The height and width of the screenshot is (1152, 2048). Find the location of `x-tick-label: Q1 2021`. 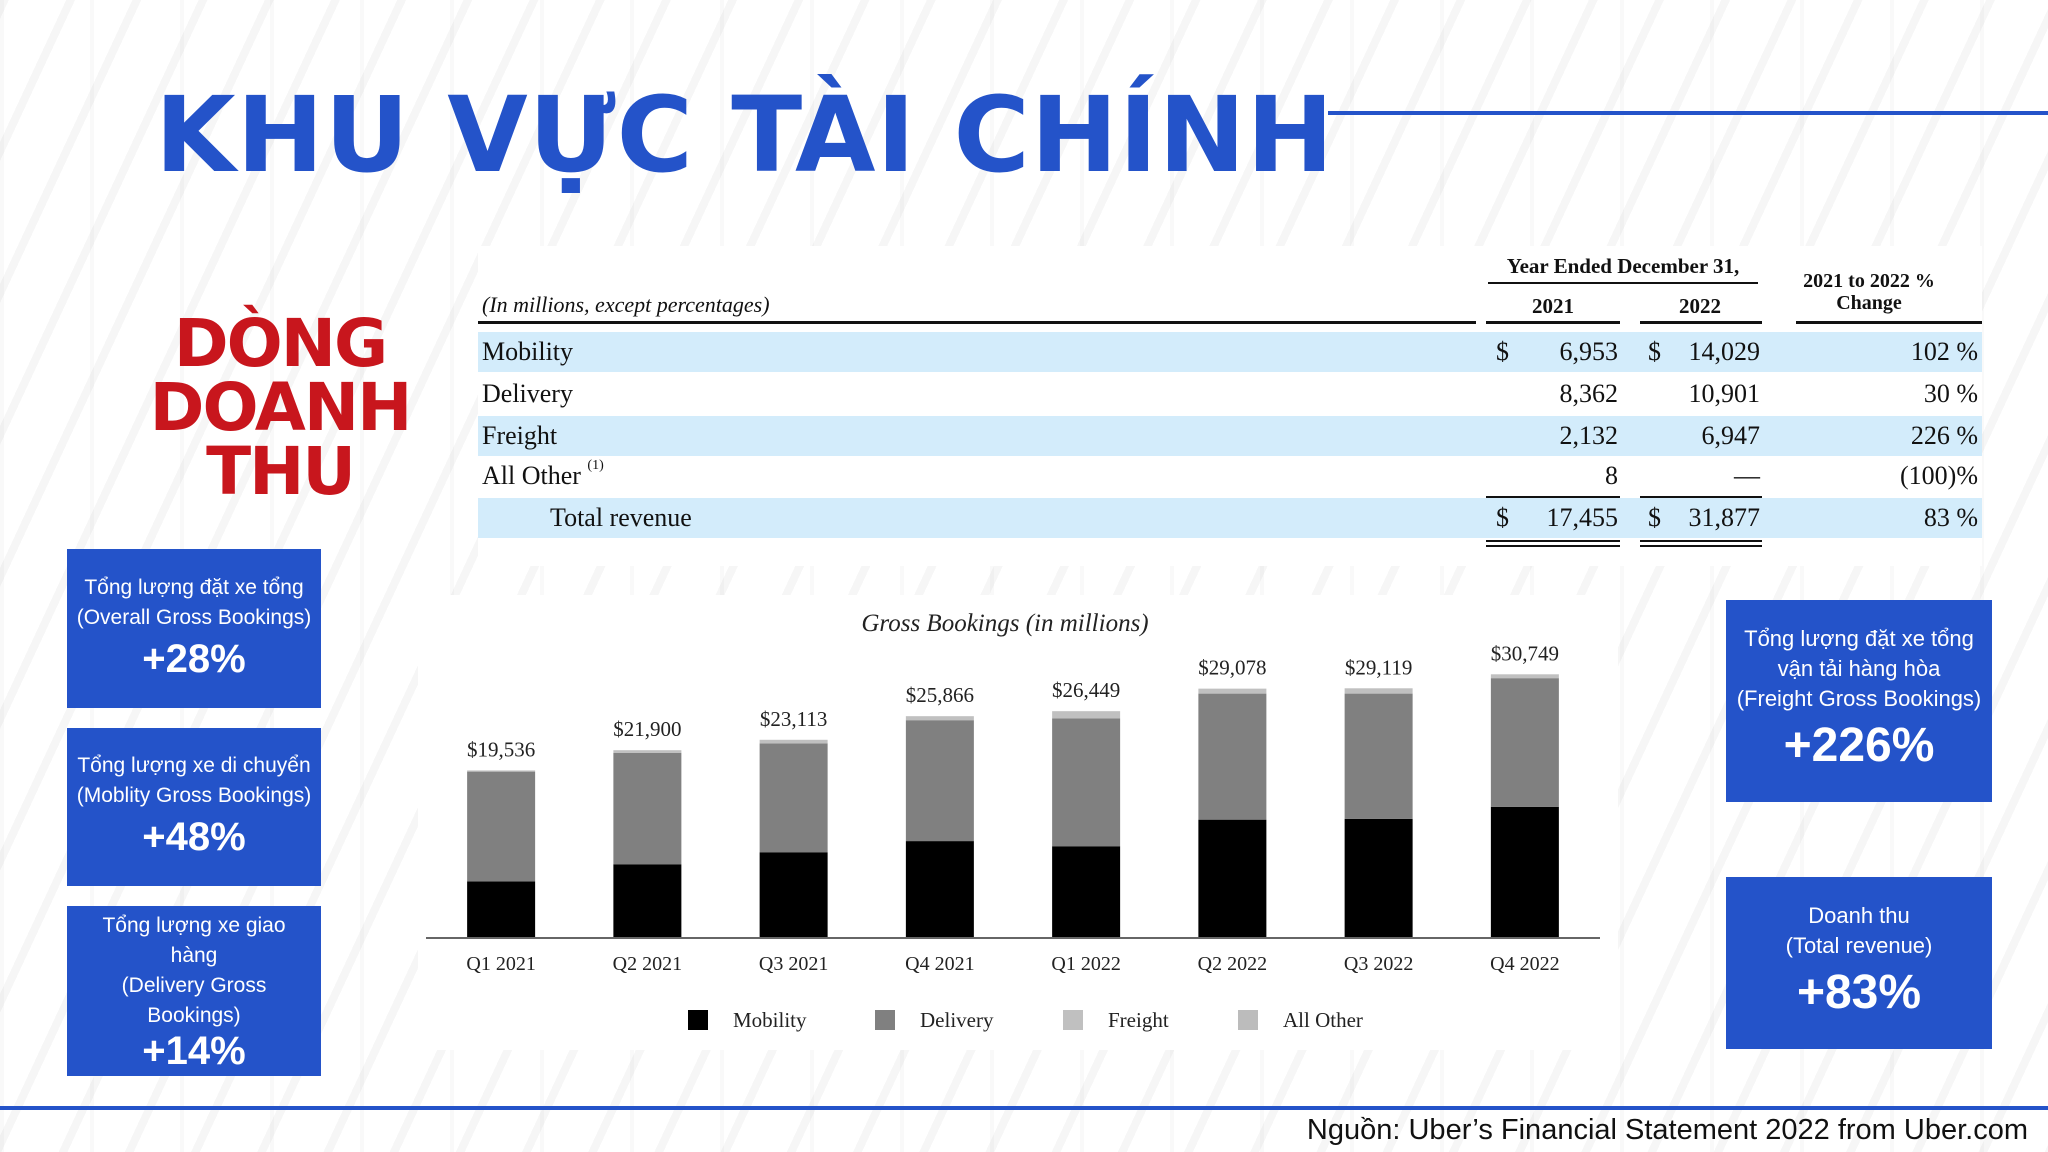

x-tick-label: Q1 2021 is located at coordinates (500, 964).